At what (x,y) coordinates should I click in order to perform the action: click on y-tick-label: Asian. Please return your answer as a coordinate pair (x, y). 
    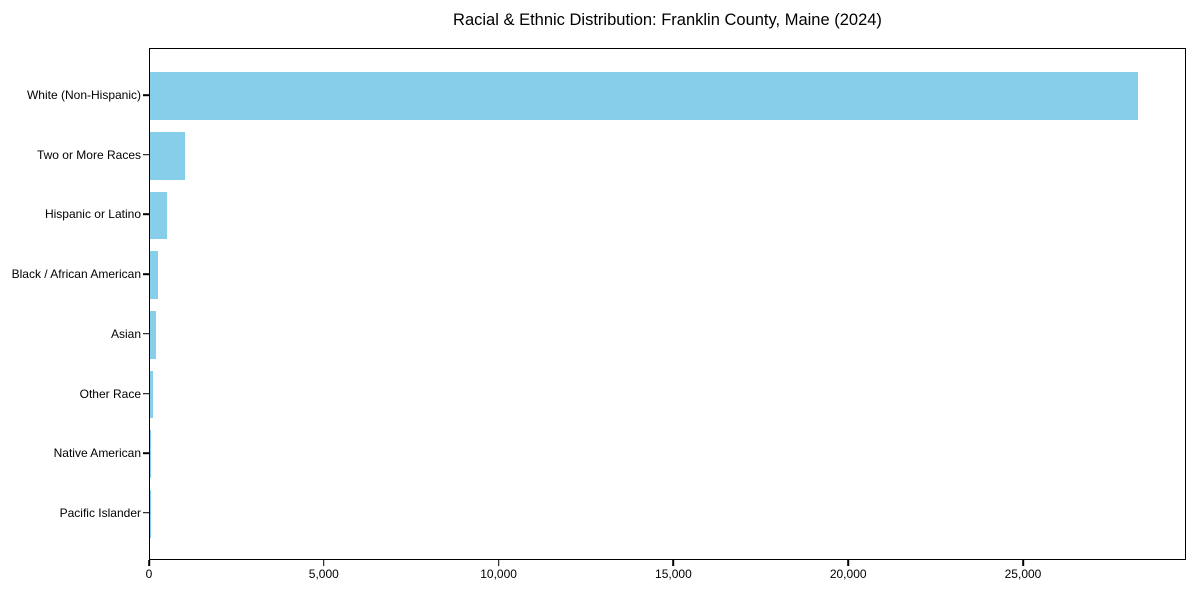
    Looking at the image, I should click on (125, 333).